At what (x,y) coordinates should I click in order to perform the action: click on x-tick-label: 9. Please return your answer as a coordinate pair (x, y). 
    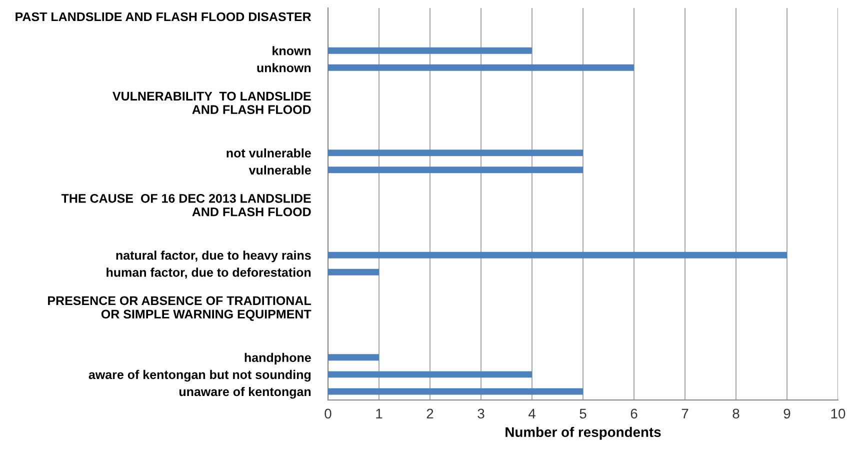
    Looking at the image, I should click on (787, 413).